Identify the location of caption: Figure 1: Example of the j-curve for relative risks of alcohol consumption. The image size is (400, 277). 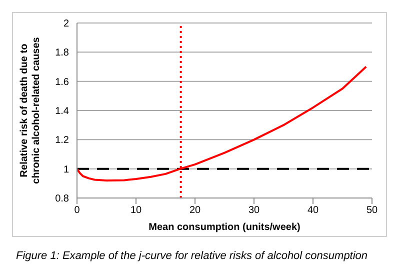
(192, 256).